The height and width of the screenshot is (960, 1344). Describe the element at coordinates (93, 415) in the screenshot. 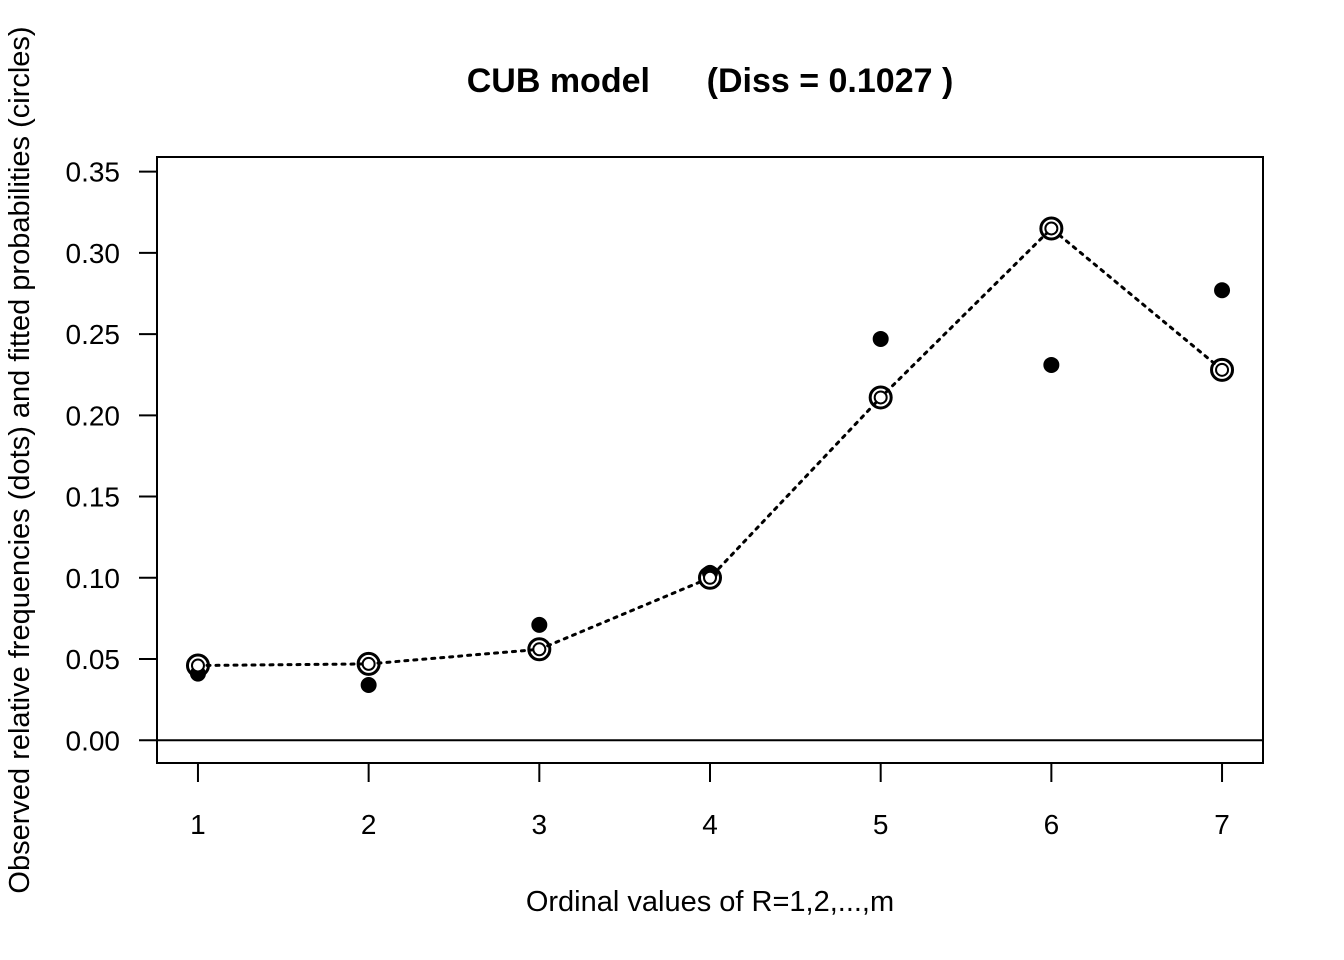

I see `y-tick-label: 0.20` at that location.